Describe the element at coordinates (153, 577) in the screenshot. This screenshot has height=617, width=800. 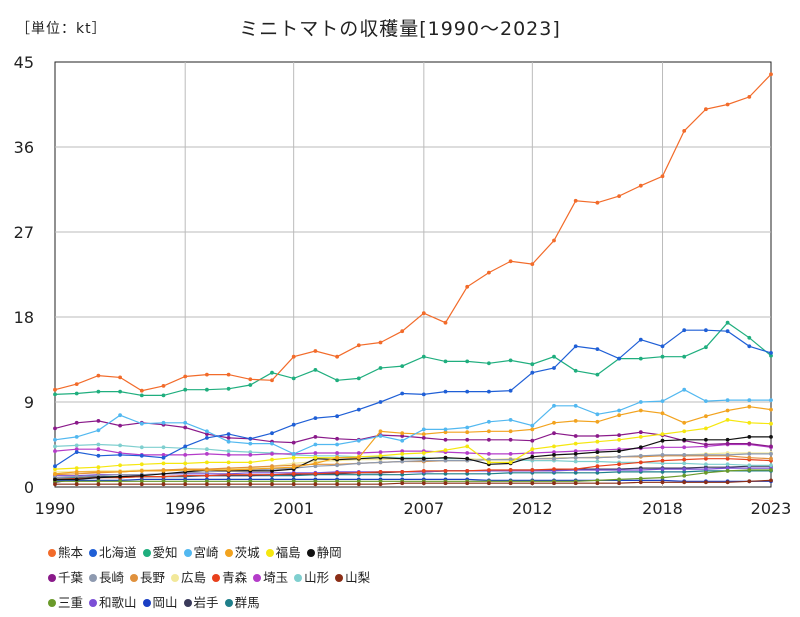
I see `legend-label: 長野` at that location.